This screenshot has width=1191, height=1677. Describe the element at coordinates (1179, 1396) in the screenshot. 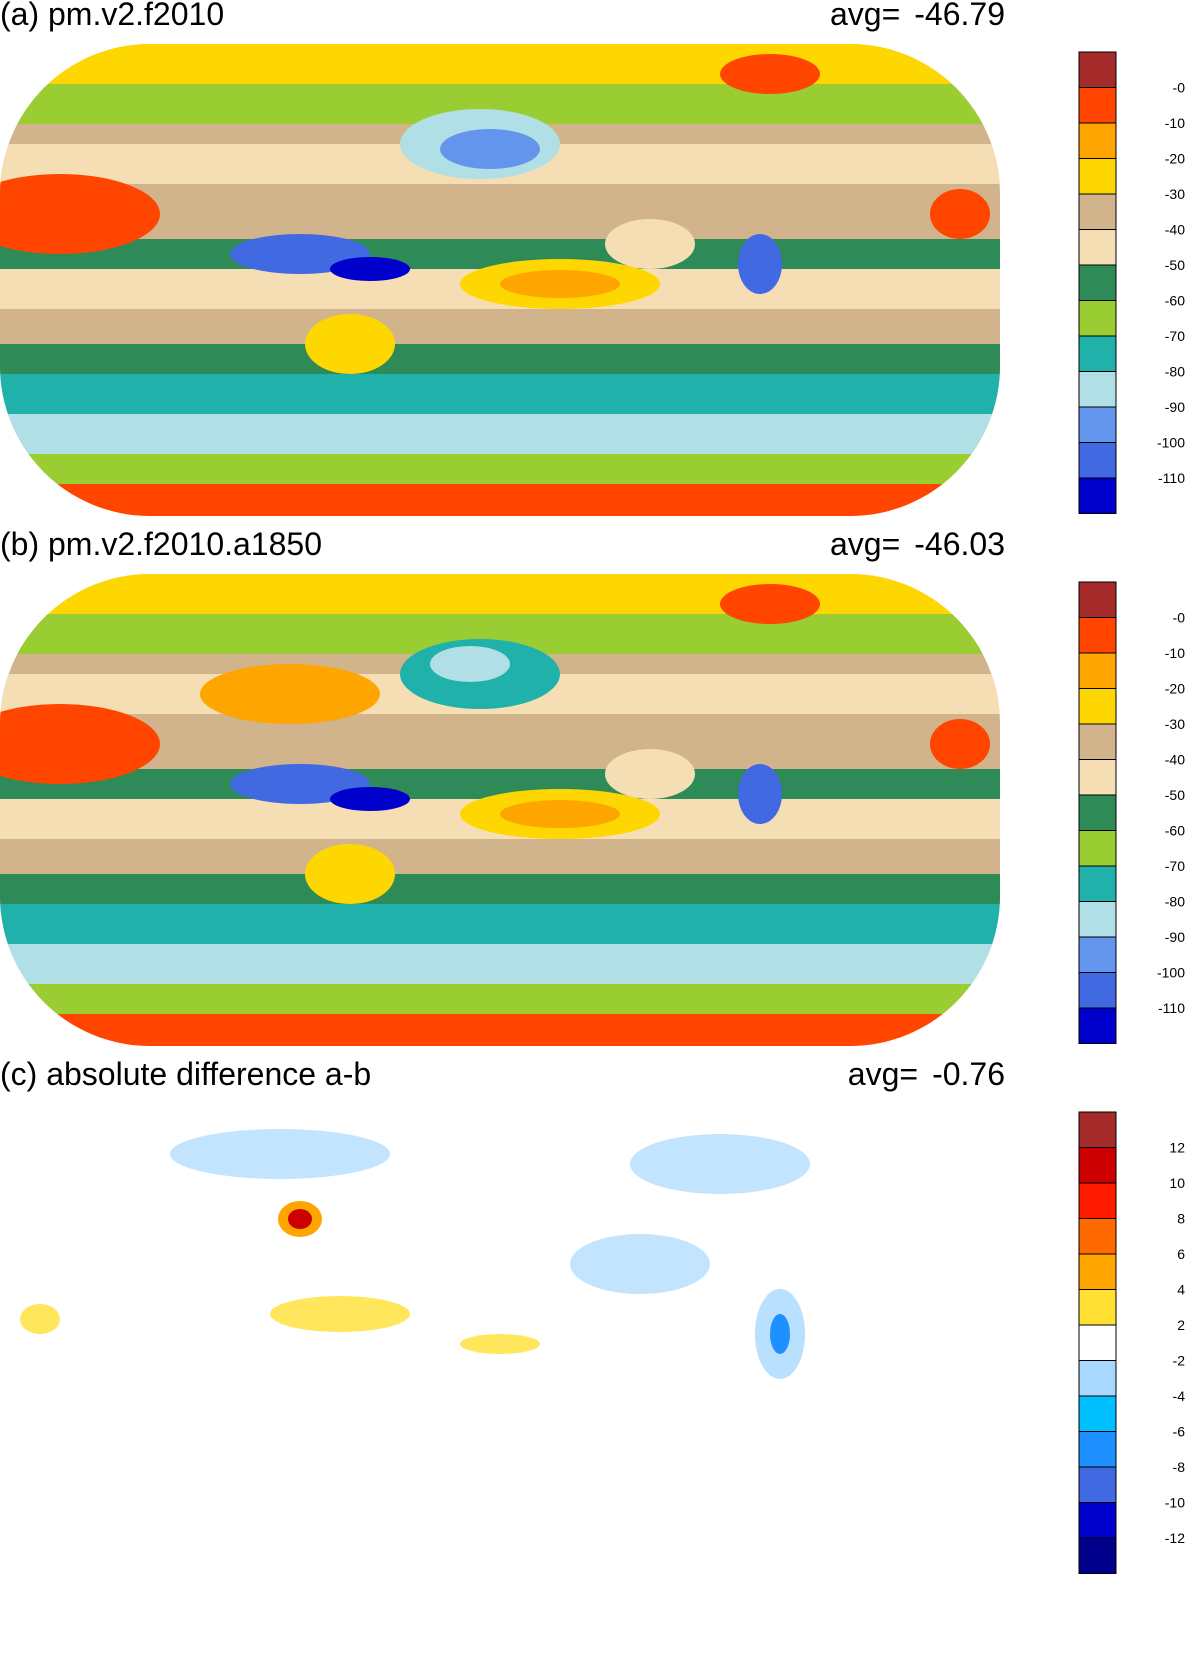

I see `colorbar-label: -4` at that location.